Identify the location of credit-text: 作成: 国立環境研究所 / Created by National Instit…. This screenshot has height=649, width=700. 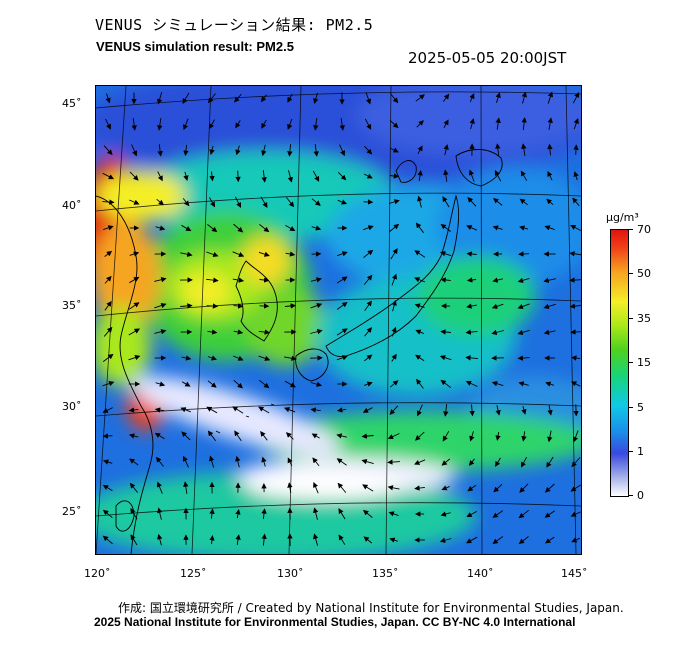
(371, 608).